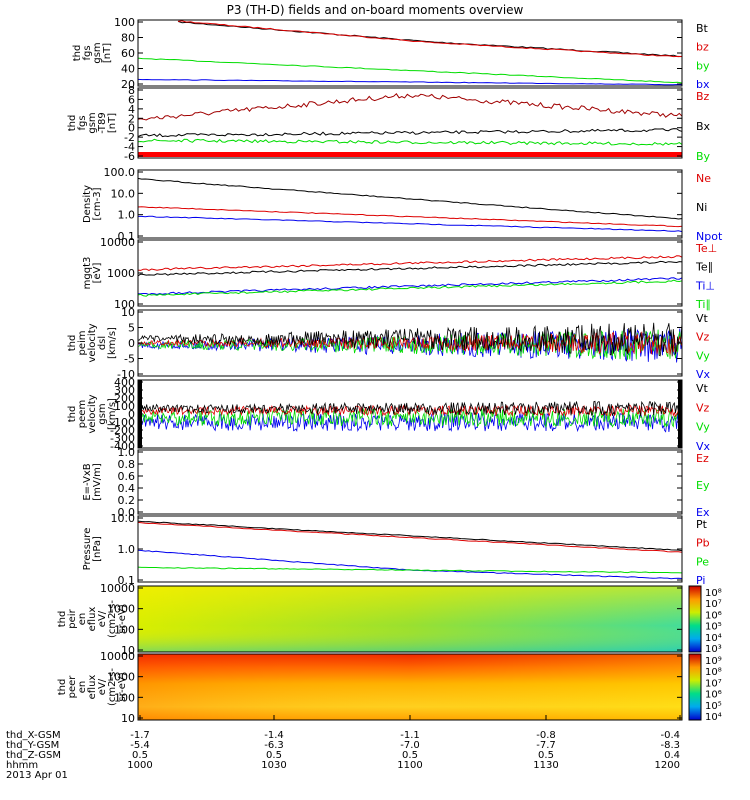 The width and height of the screenshot is (750, 800). I want to click on x-row-value: 1130, so click(545, 765).